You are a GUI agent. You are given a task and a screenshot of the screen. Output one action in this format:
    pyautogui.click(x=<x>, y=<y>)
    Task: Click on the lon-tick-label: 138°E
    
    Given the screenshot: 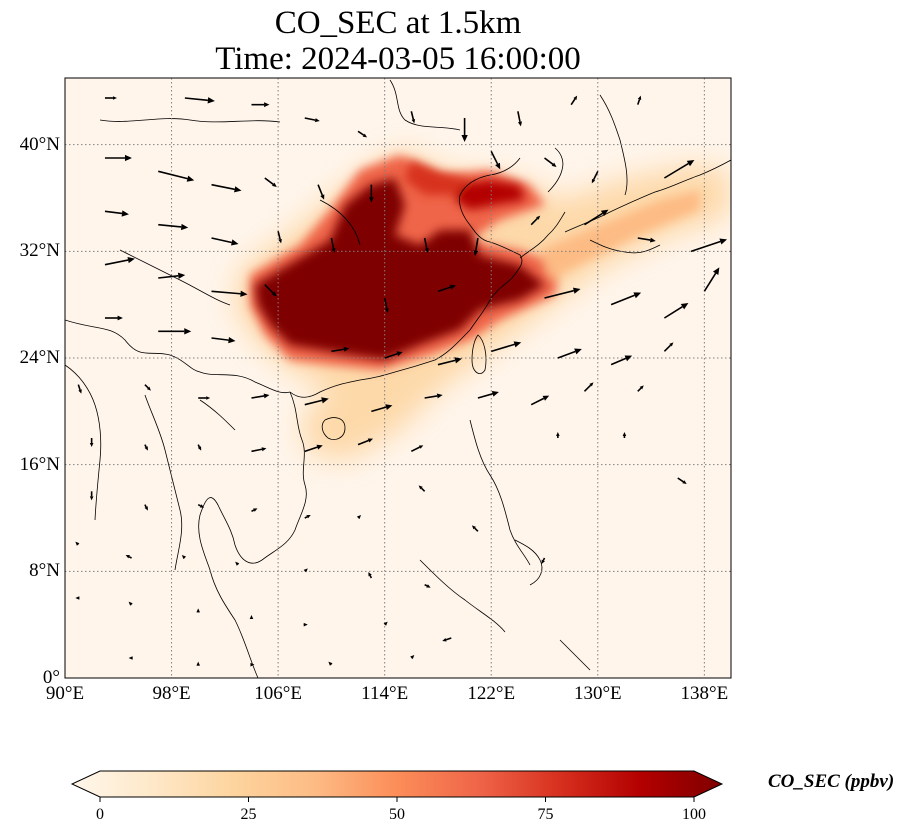 What is the action you would take?
    pyautogui.click(x=704, y=693)
    